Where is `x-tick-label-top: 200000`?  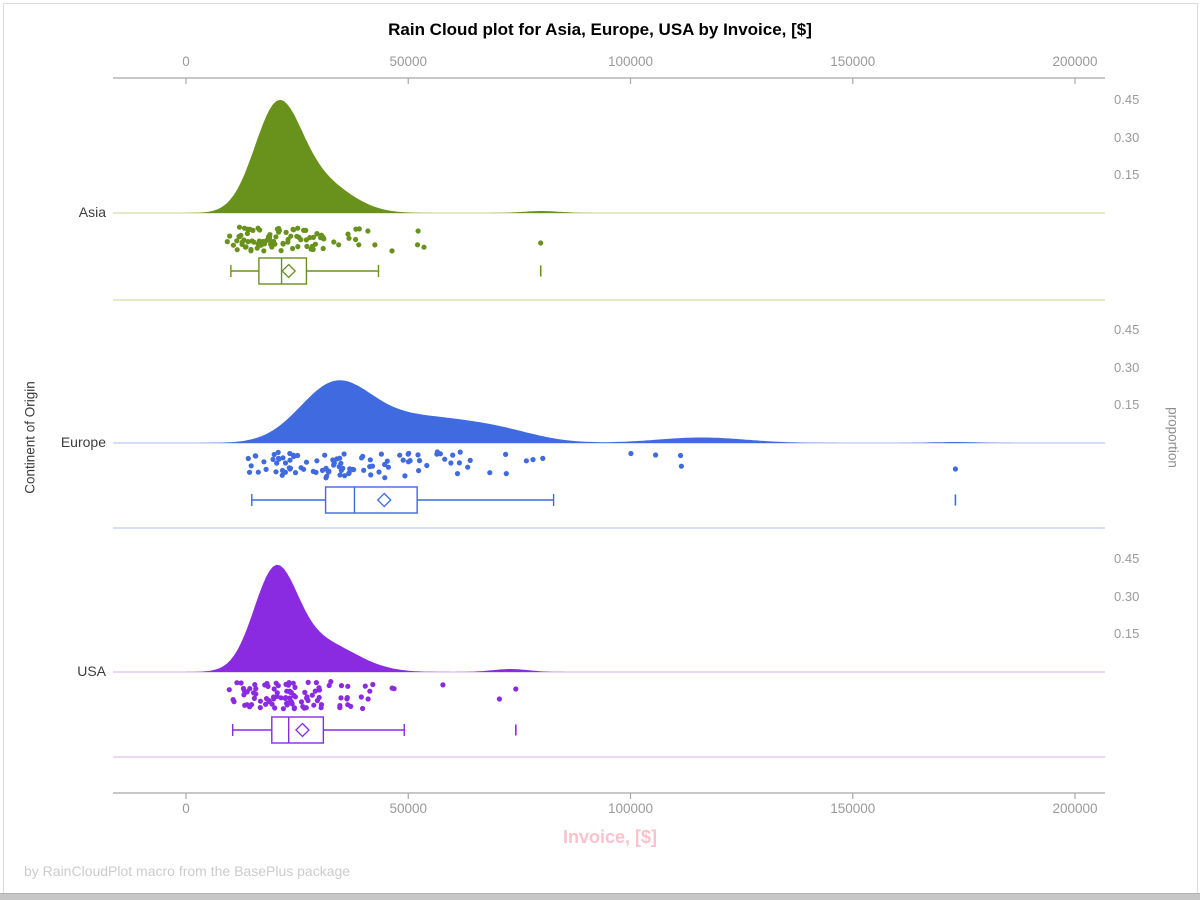
x-tick-label-top: 200000 is located at coordinates (1075, 61).